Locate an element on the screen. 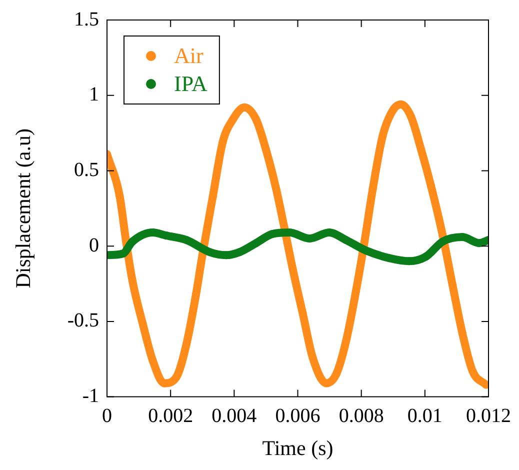 The image size is (519, 470). y-tick-label: -0.5 is located at coordinates (83, 321).